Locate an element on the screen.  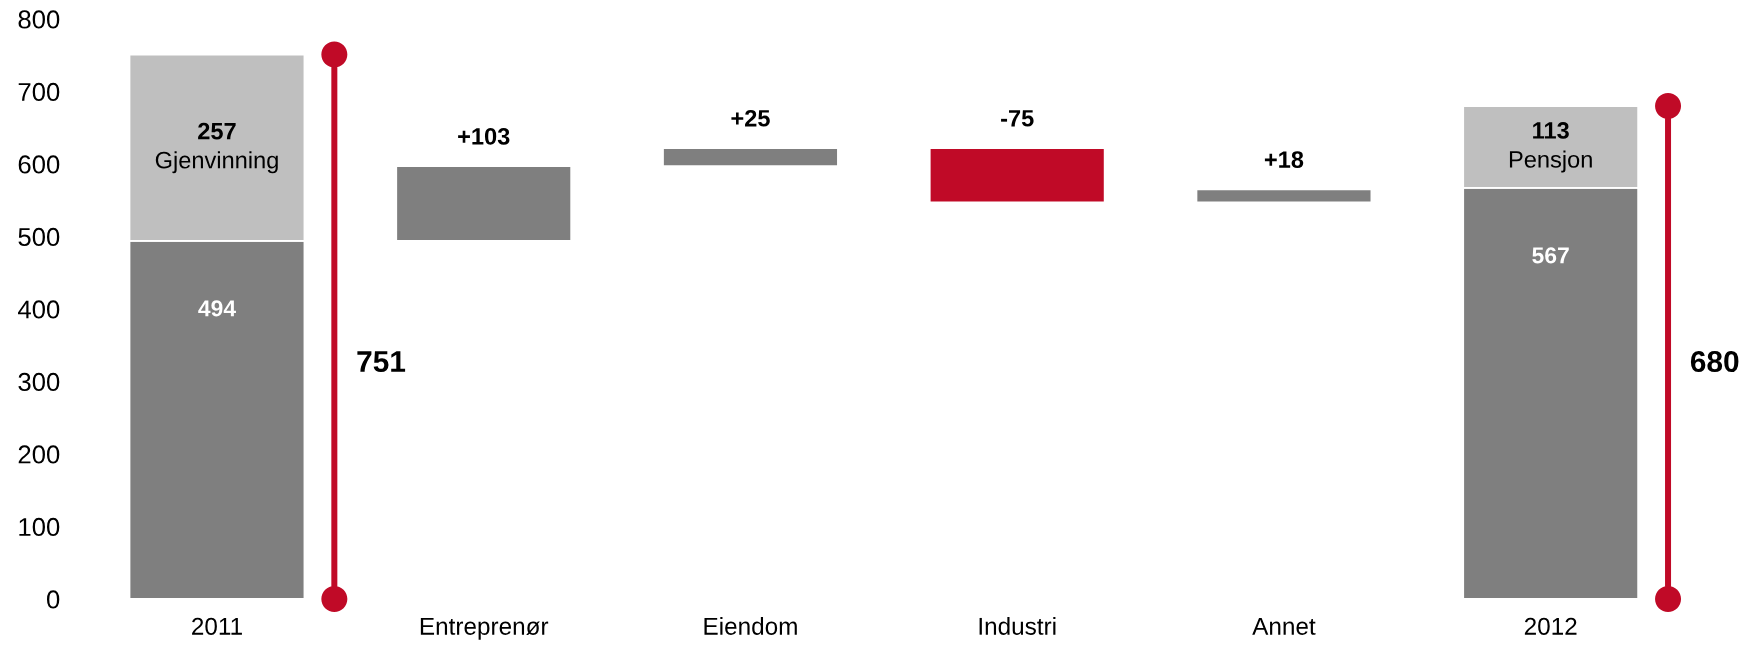
y-tick-label: 700 is located at coordinates (39, 92).